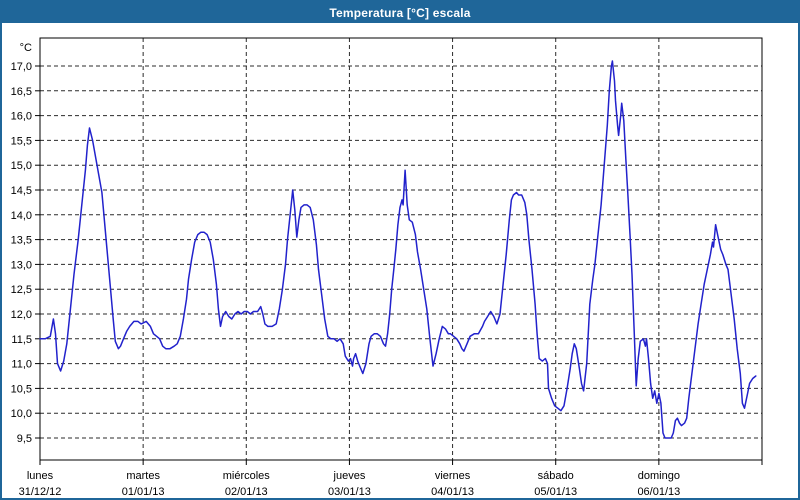 The width and height of the screenshot is (800, 500). What do you see at coordinates (40, 492) in the screenshot?
I see `x-date-label: 31/12/12` at bounding box center [40, 492].